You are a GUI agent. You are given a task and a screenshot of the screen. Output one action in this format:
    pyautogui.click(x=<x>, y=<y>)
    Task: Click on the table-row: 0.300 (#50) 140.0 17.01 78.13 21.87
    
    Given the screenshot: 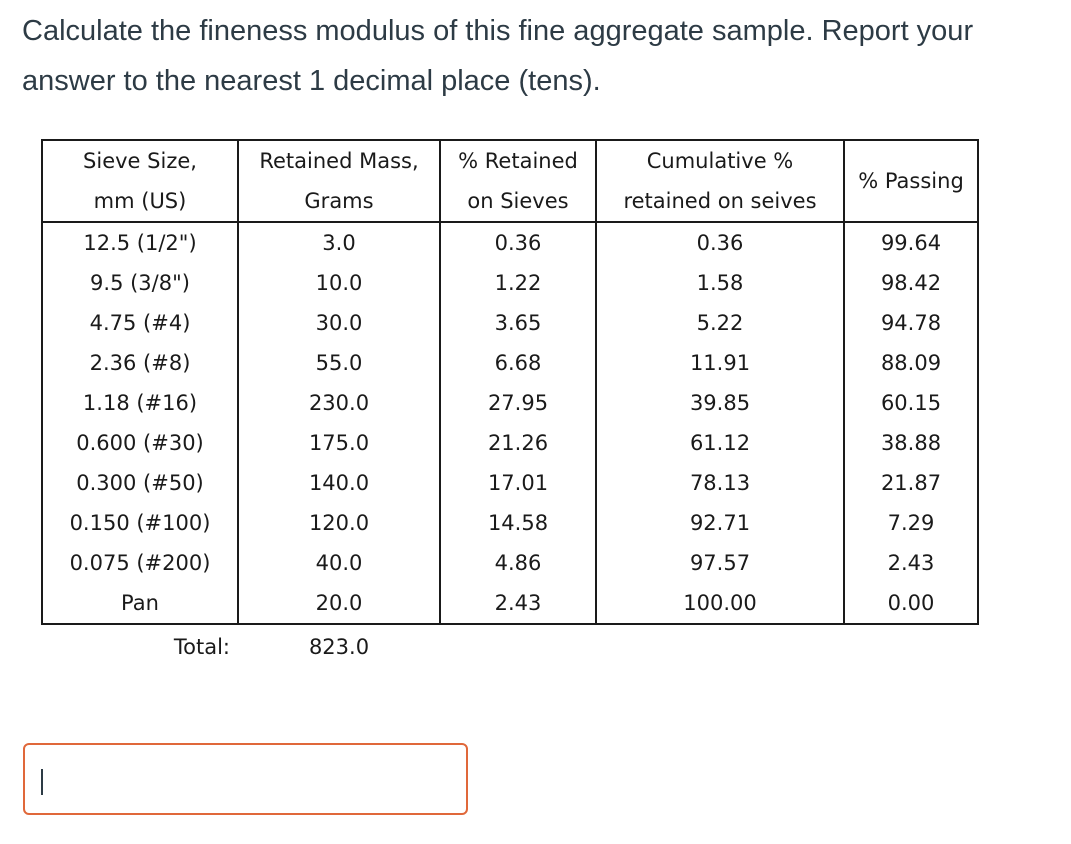 What is the action you would take?
    pyautogui.click(x=510, y=483)
    